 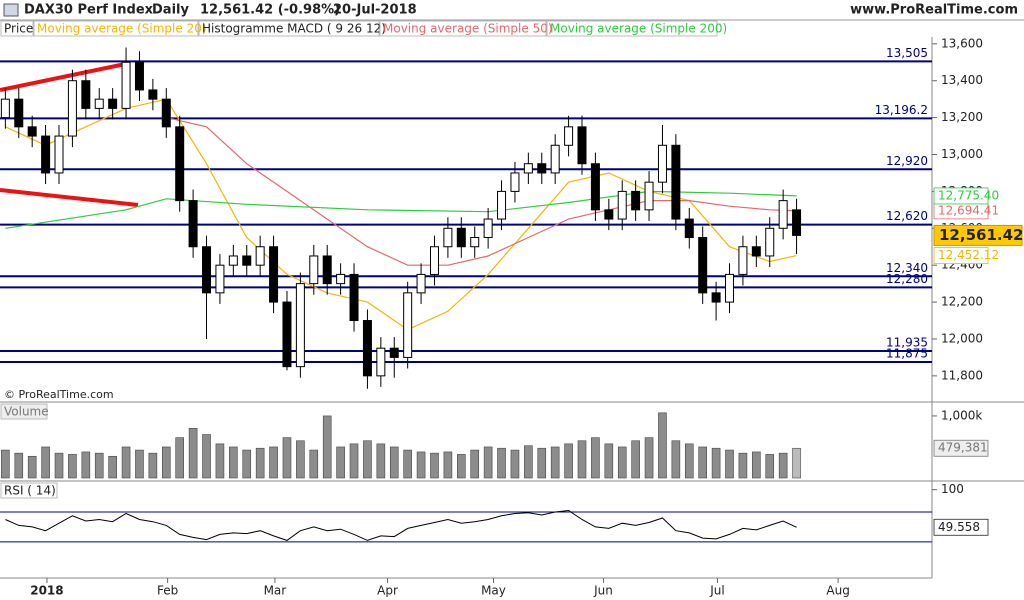 I want to click on legend-item: Moving average (Simple 50), so click(x=468, y=29).